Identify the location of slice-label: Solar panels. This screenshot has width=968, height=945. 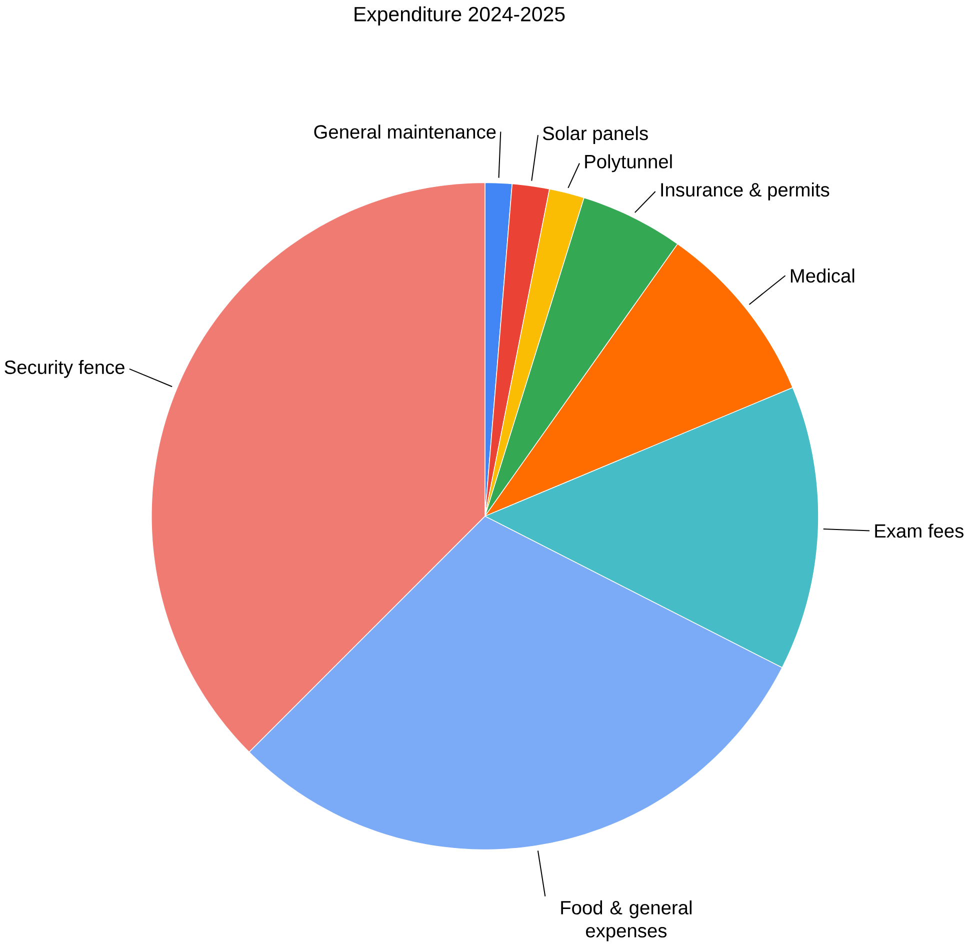
(595, 135).